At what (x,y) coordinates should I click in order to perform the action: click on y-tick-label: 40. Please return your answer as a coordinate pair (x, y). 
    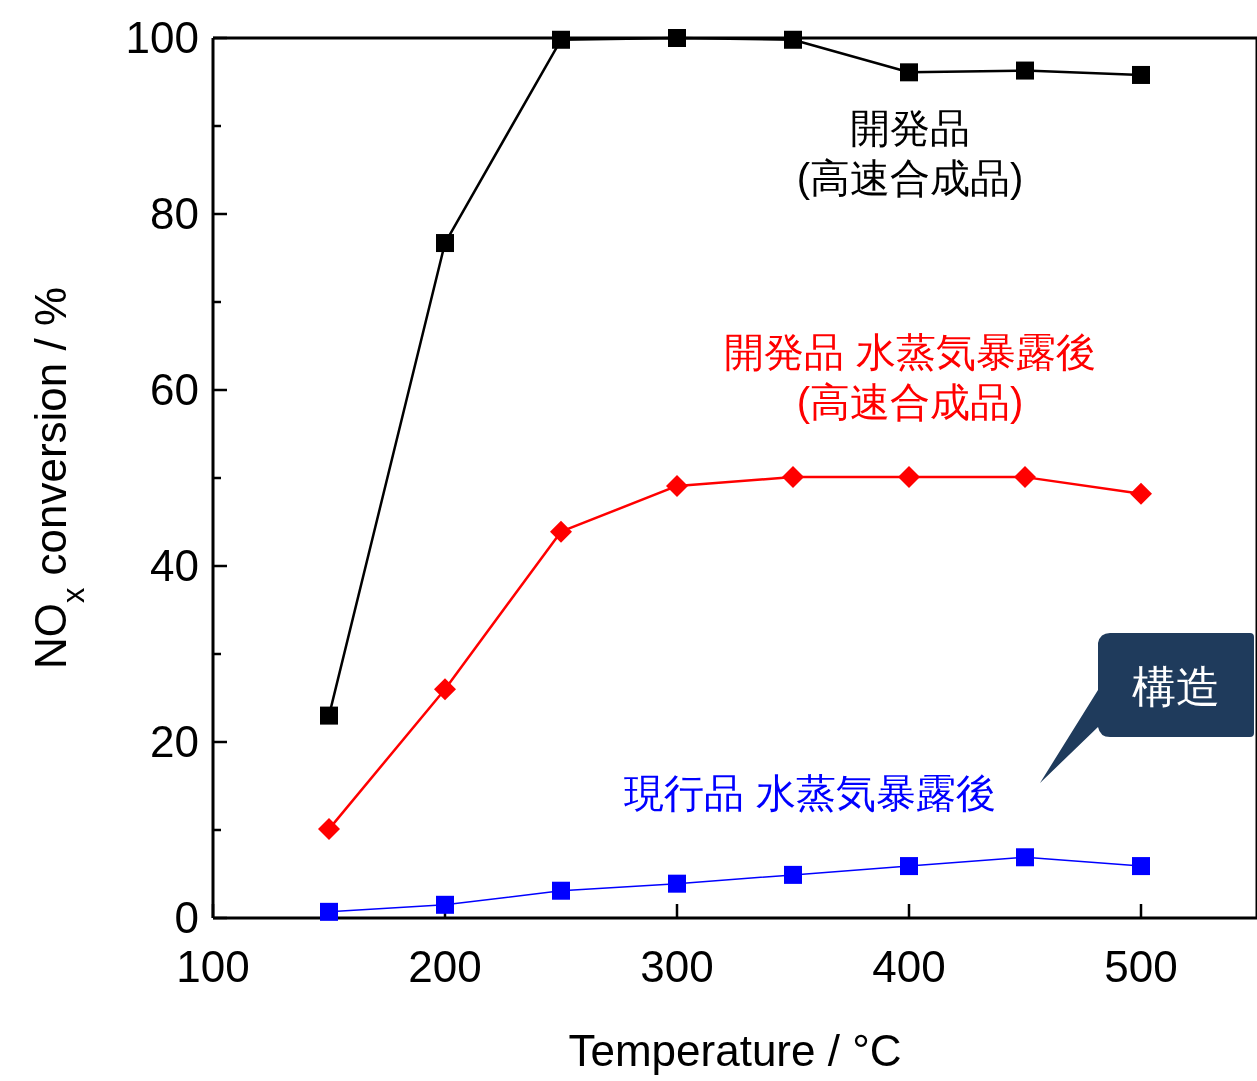
    Looking at the image, I should click on (174, 565).